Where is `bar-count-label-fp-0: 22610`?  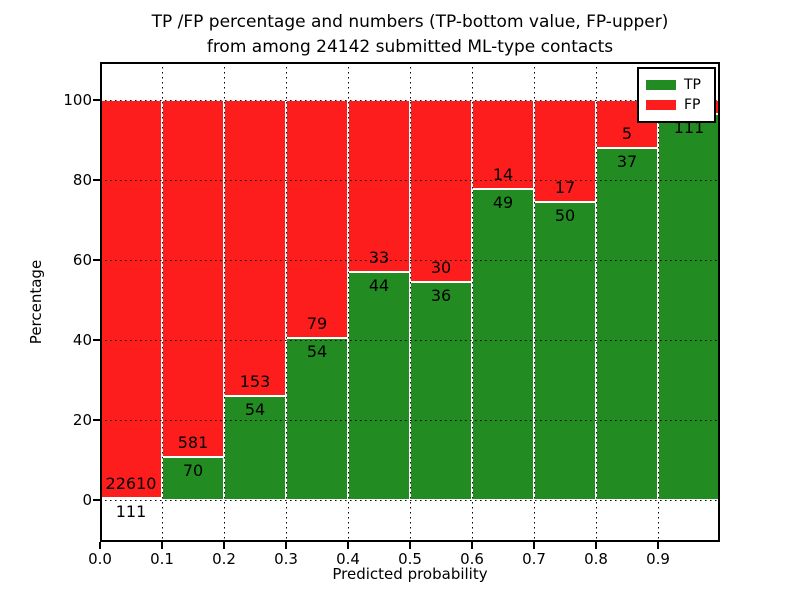 bar-count-label-fp-0: 22610 is located at coordinates (131, 483).